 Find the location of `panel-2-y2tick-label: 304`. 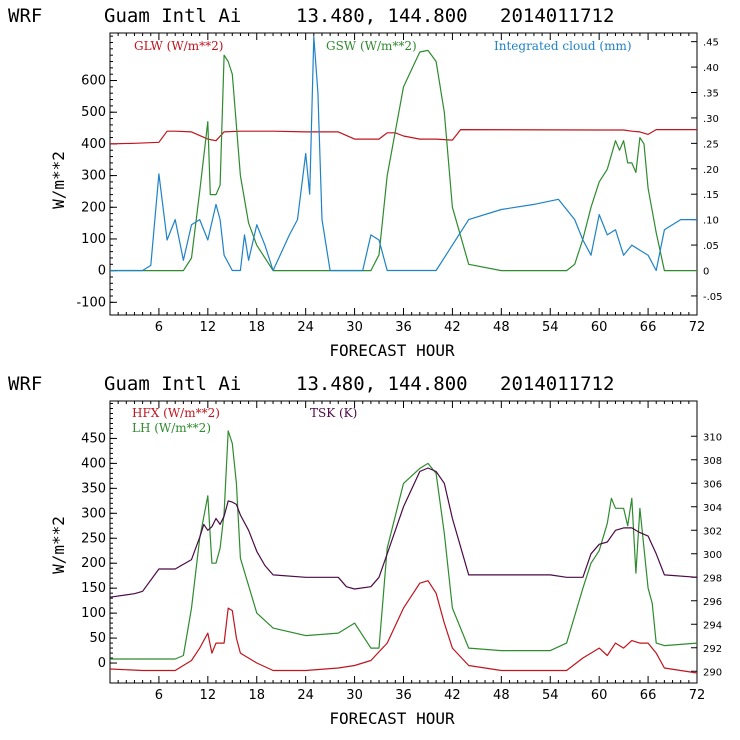

panel-2-y2tick-label: 304 is located at coordinates (712, 508).